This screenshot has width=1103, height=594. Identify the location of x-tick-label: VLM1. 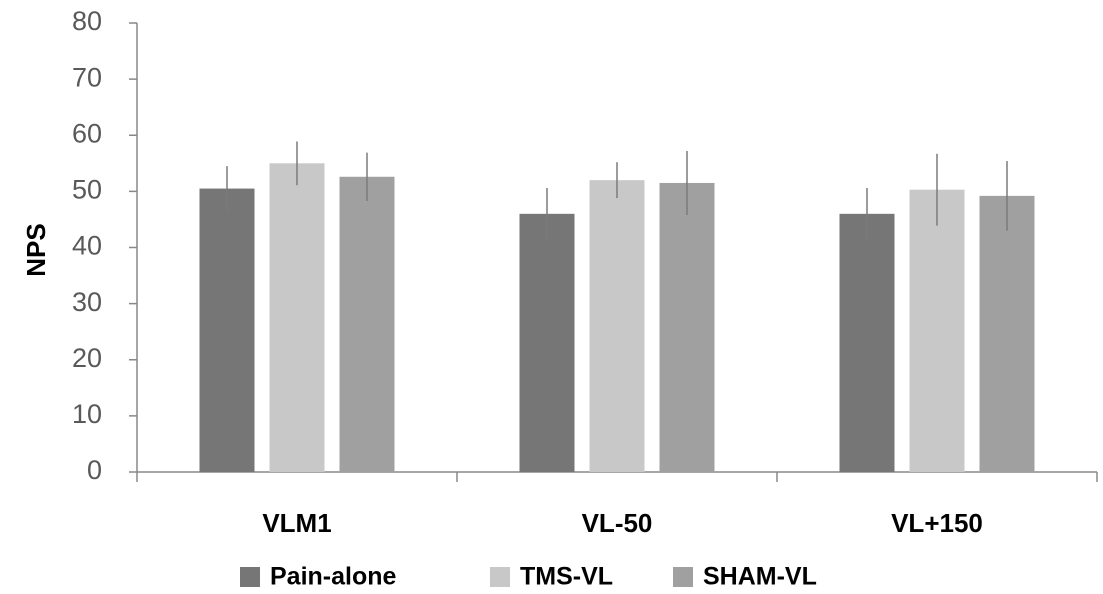
(296, 523).